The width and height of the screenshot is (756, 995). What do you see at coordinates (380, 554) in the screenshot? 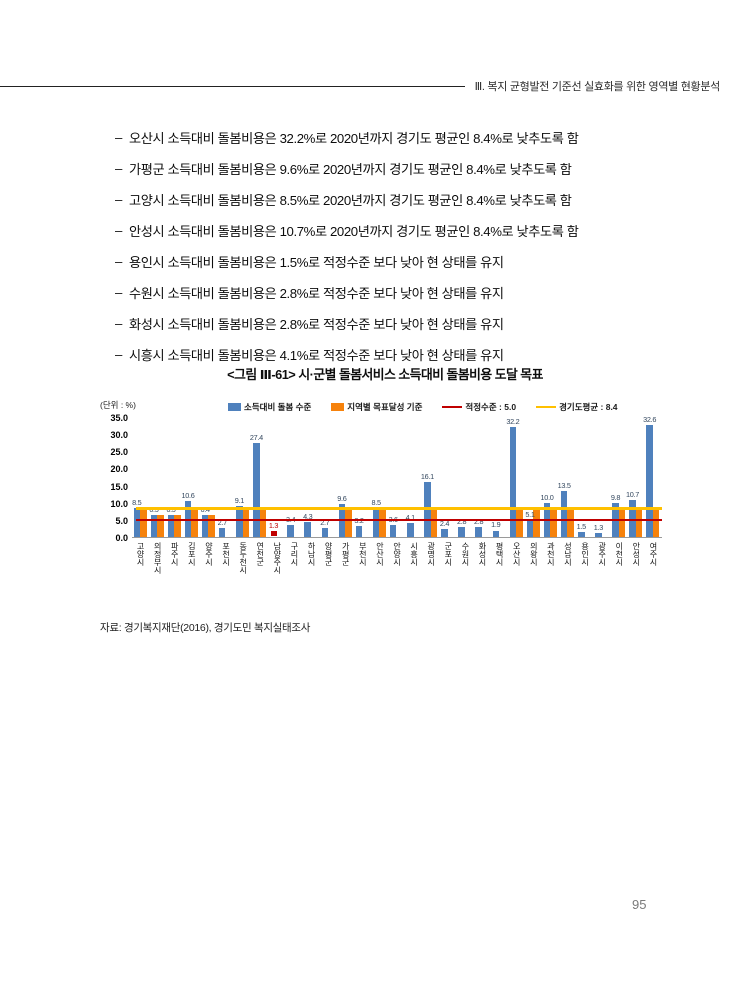
I see `x-axis-category-label: 안산시` at bounding box center [380, 554].